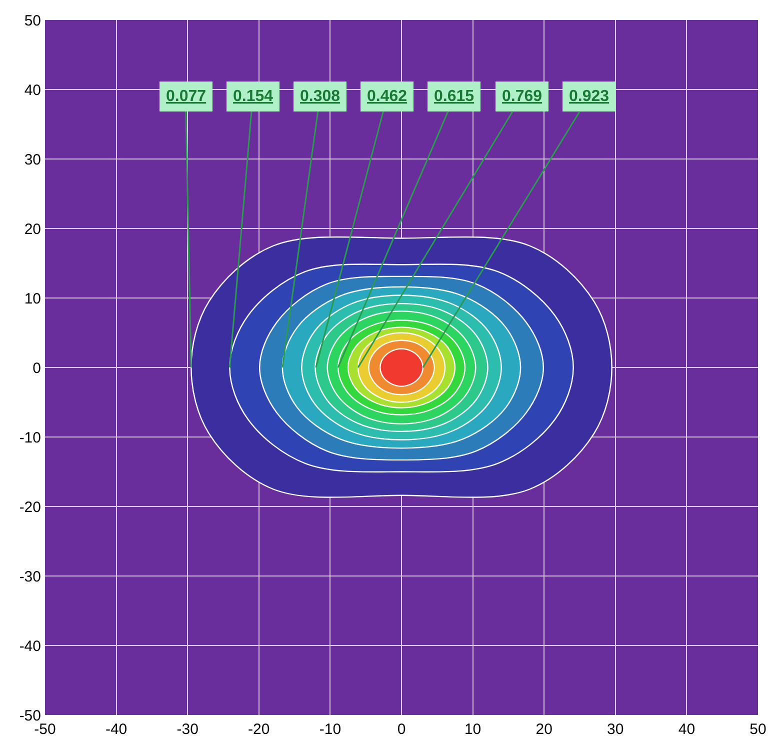  Describe the element at coordinates (30, 715) in the screenshot. I see `y-tick-label: -50` at that location.